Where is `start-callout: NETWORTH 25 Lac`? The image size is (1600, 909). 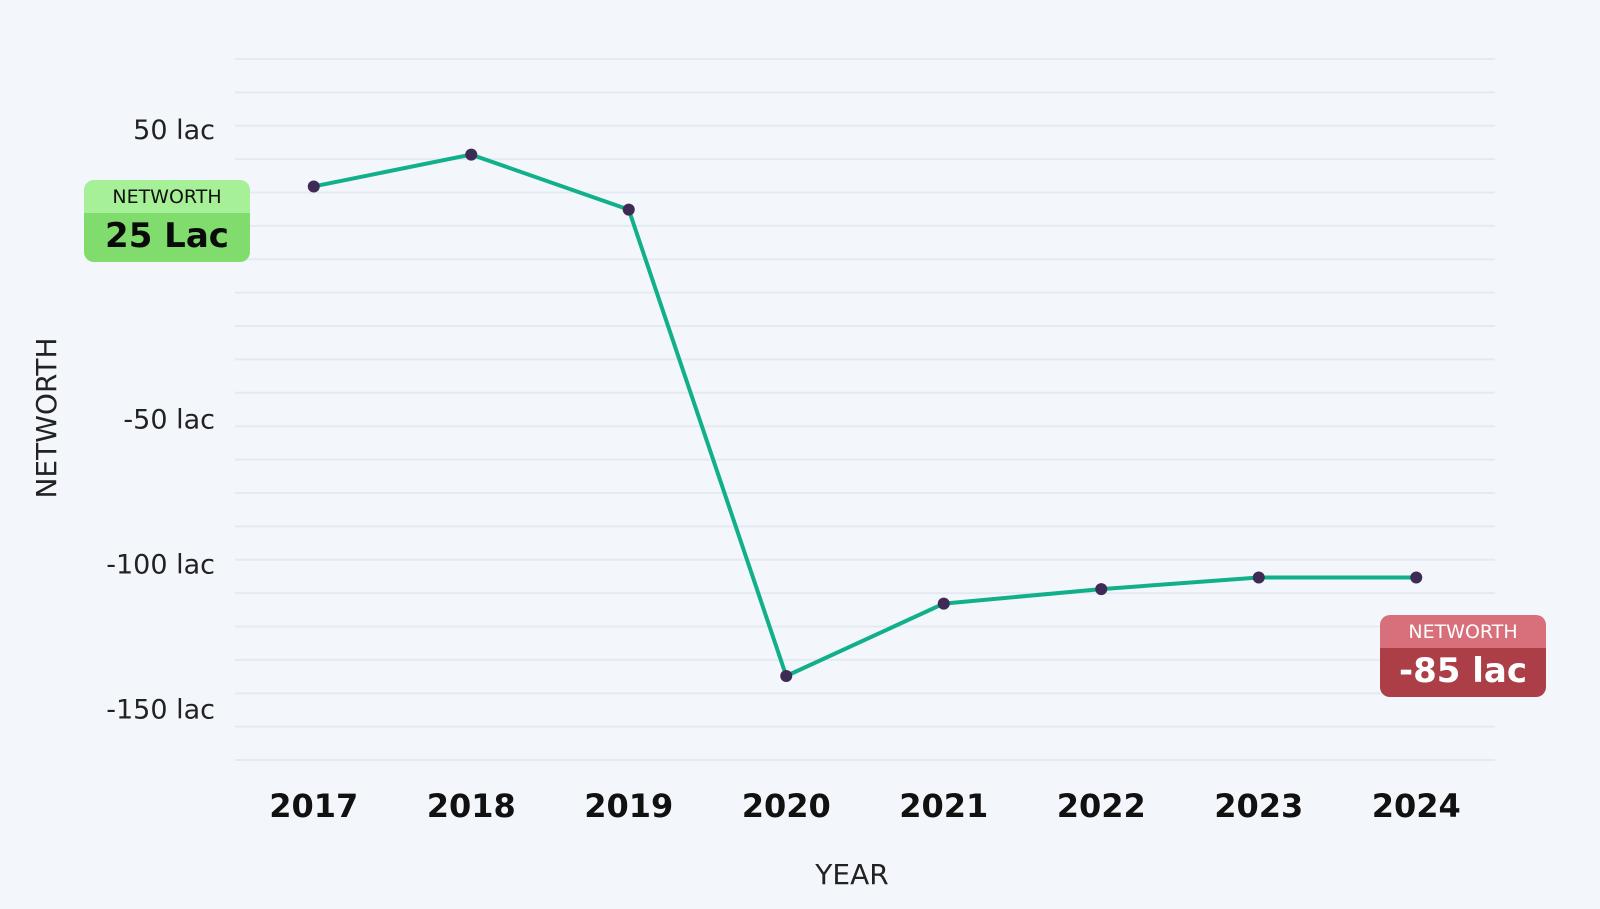
start-callout: NETWORTH 25 Lac is located at coordinates (167, 221).